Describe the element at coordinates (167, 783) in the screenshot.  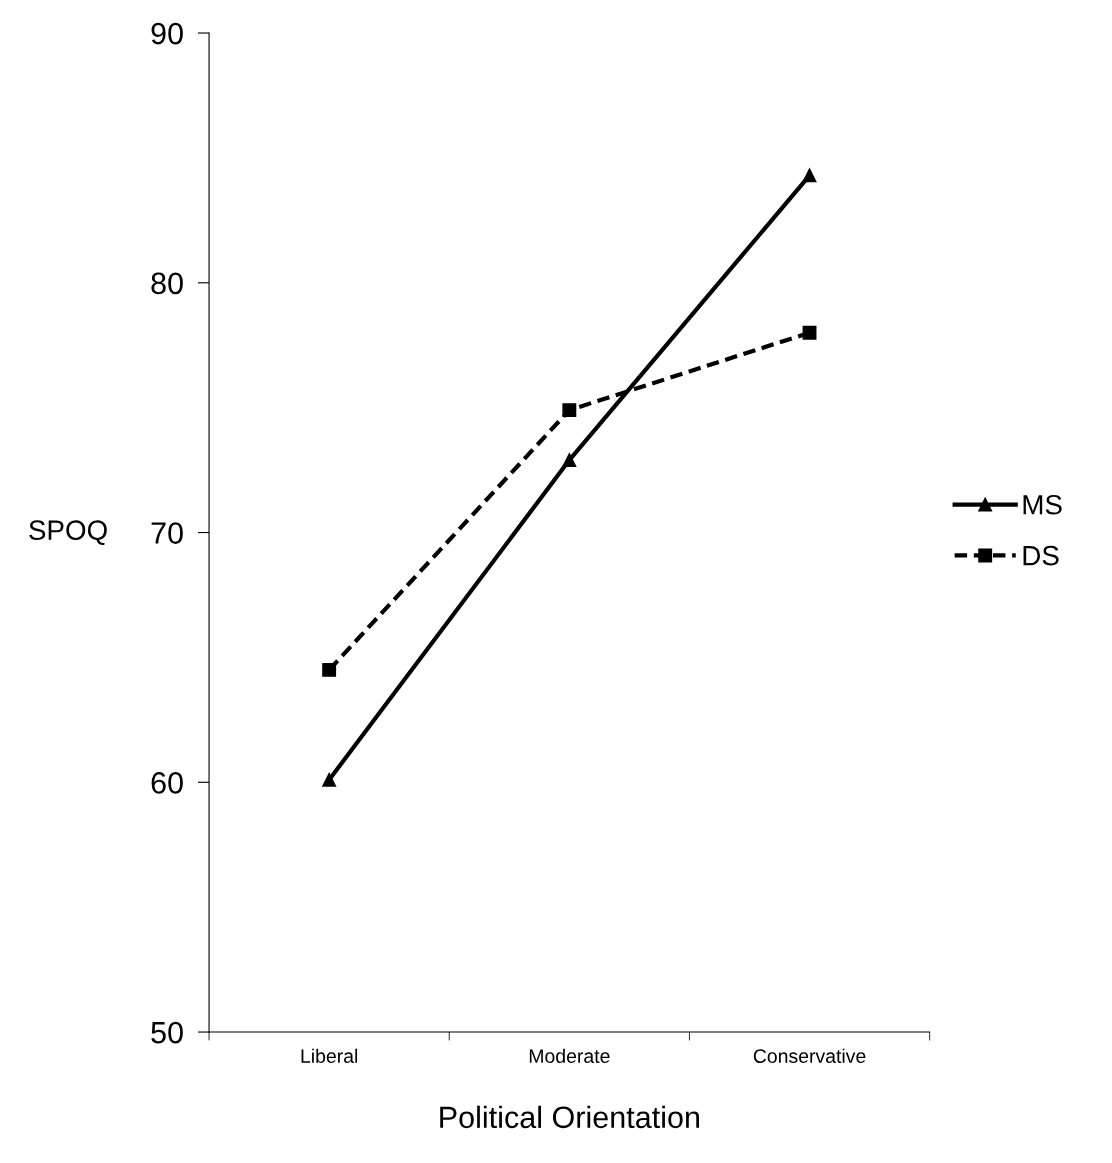
I see `y-tick-label: 60` at that location.